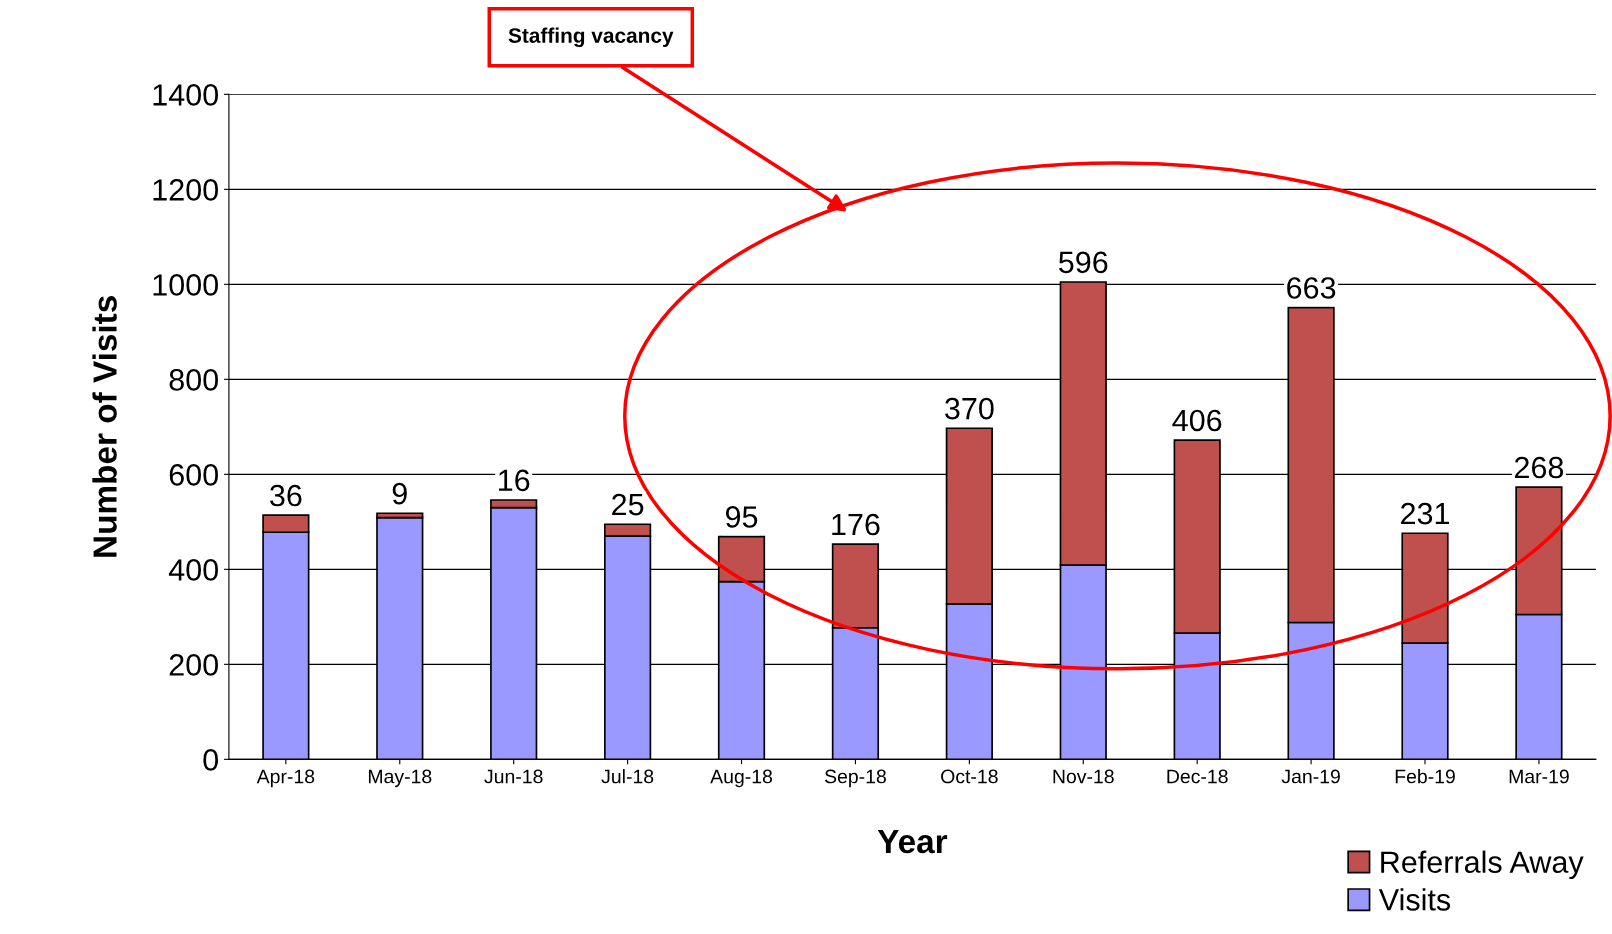 The width and height of the screenshot is (1612, 934). Describe the element at coordinates (741, 517) in the screenshot. I see `data-label: 95` at that location.